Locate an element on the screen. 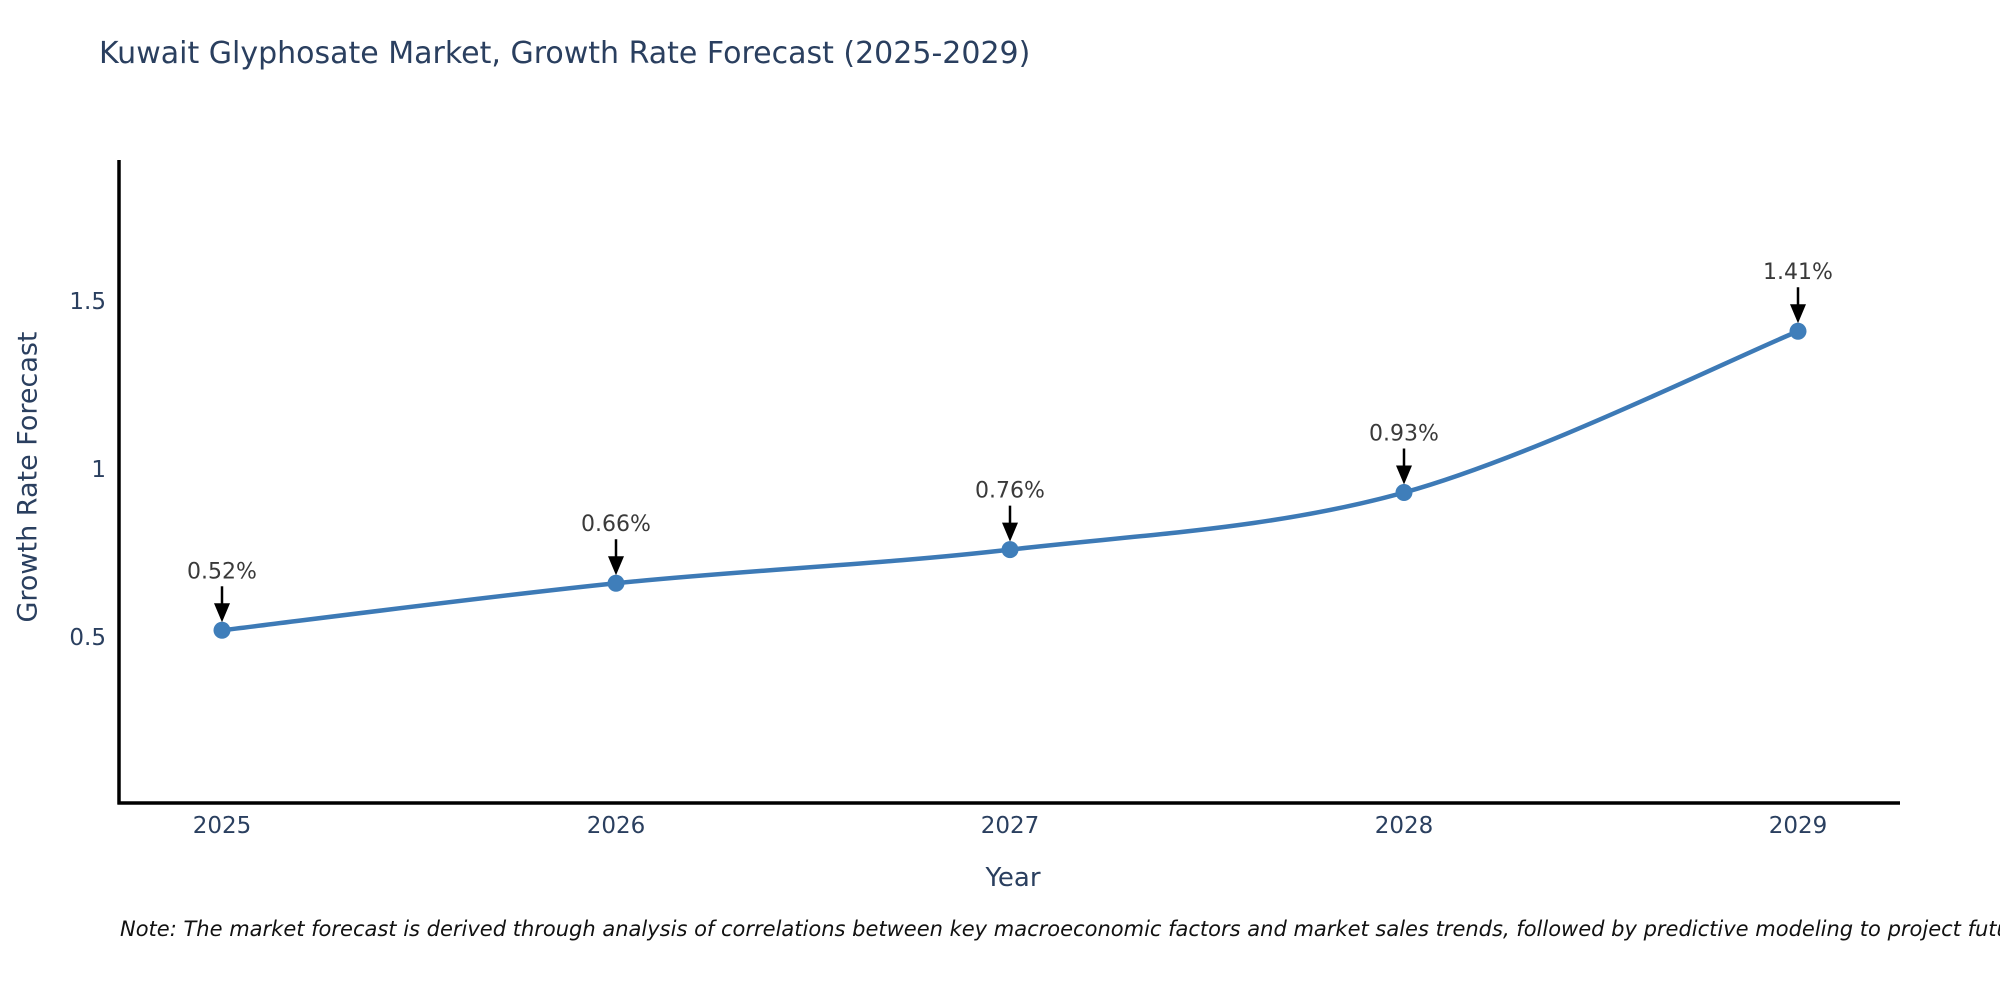  y-tick-label: 1 is located at coordinates (98, 470).